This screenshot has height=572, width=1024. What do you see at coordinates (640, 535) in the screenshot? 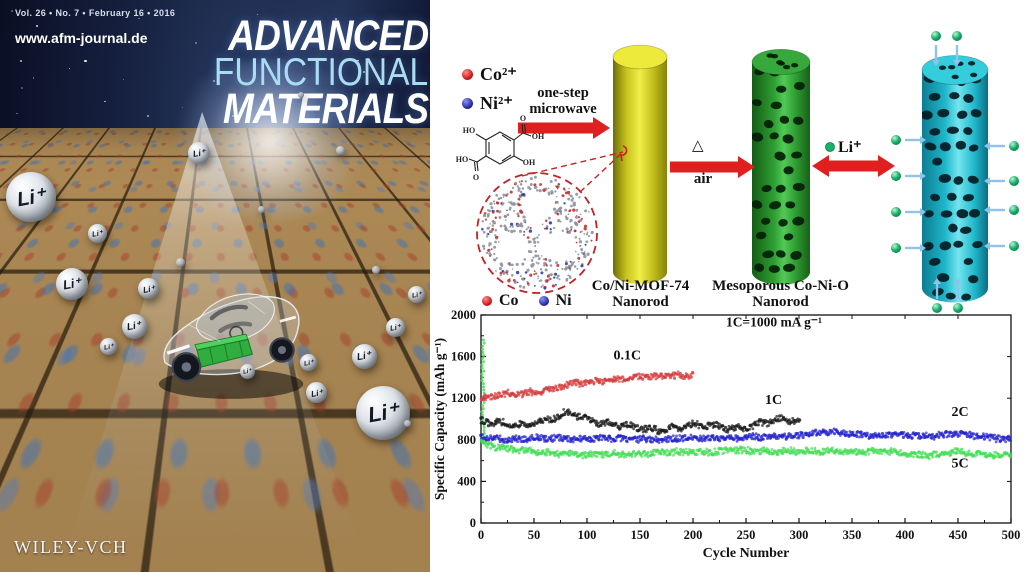
I see `x-tick-label: 150` at bounding box center [640, 535].